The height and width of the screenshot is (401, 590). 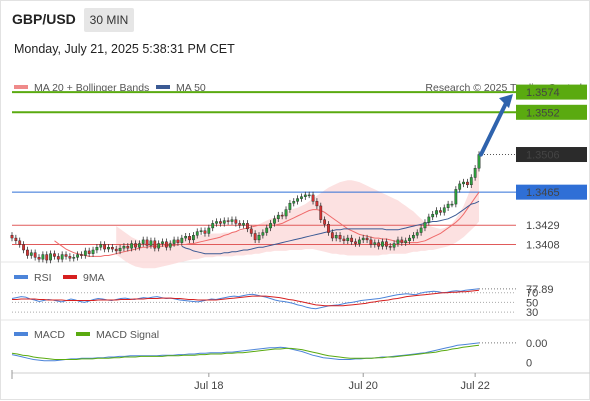 I want to click on forecast-arrow-shaft, so click(x=494, y=128).